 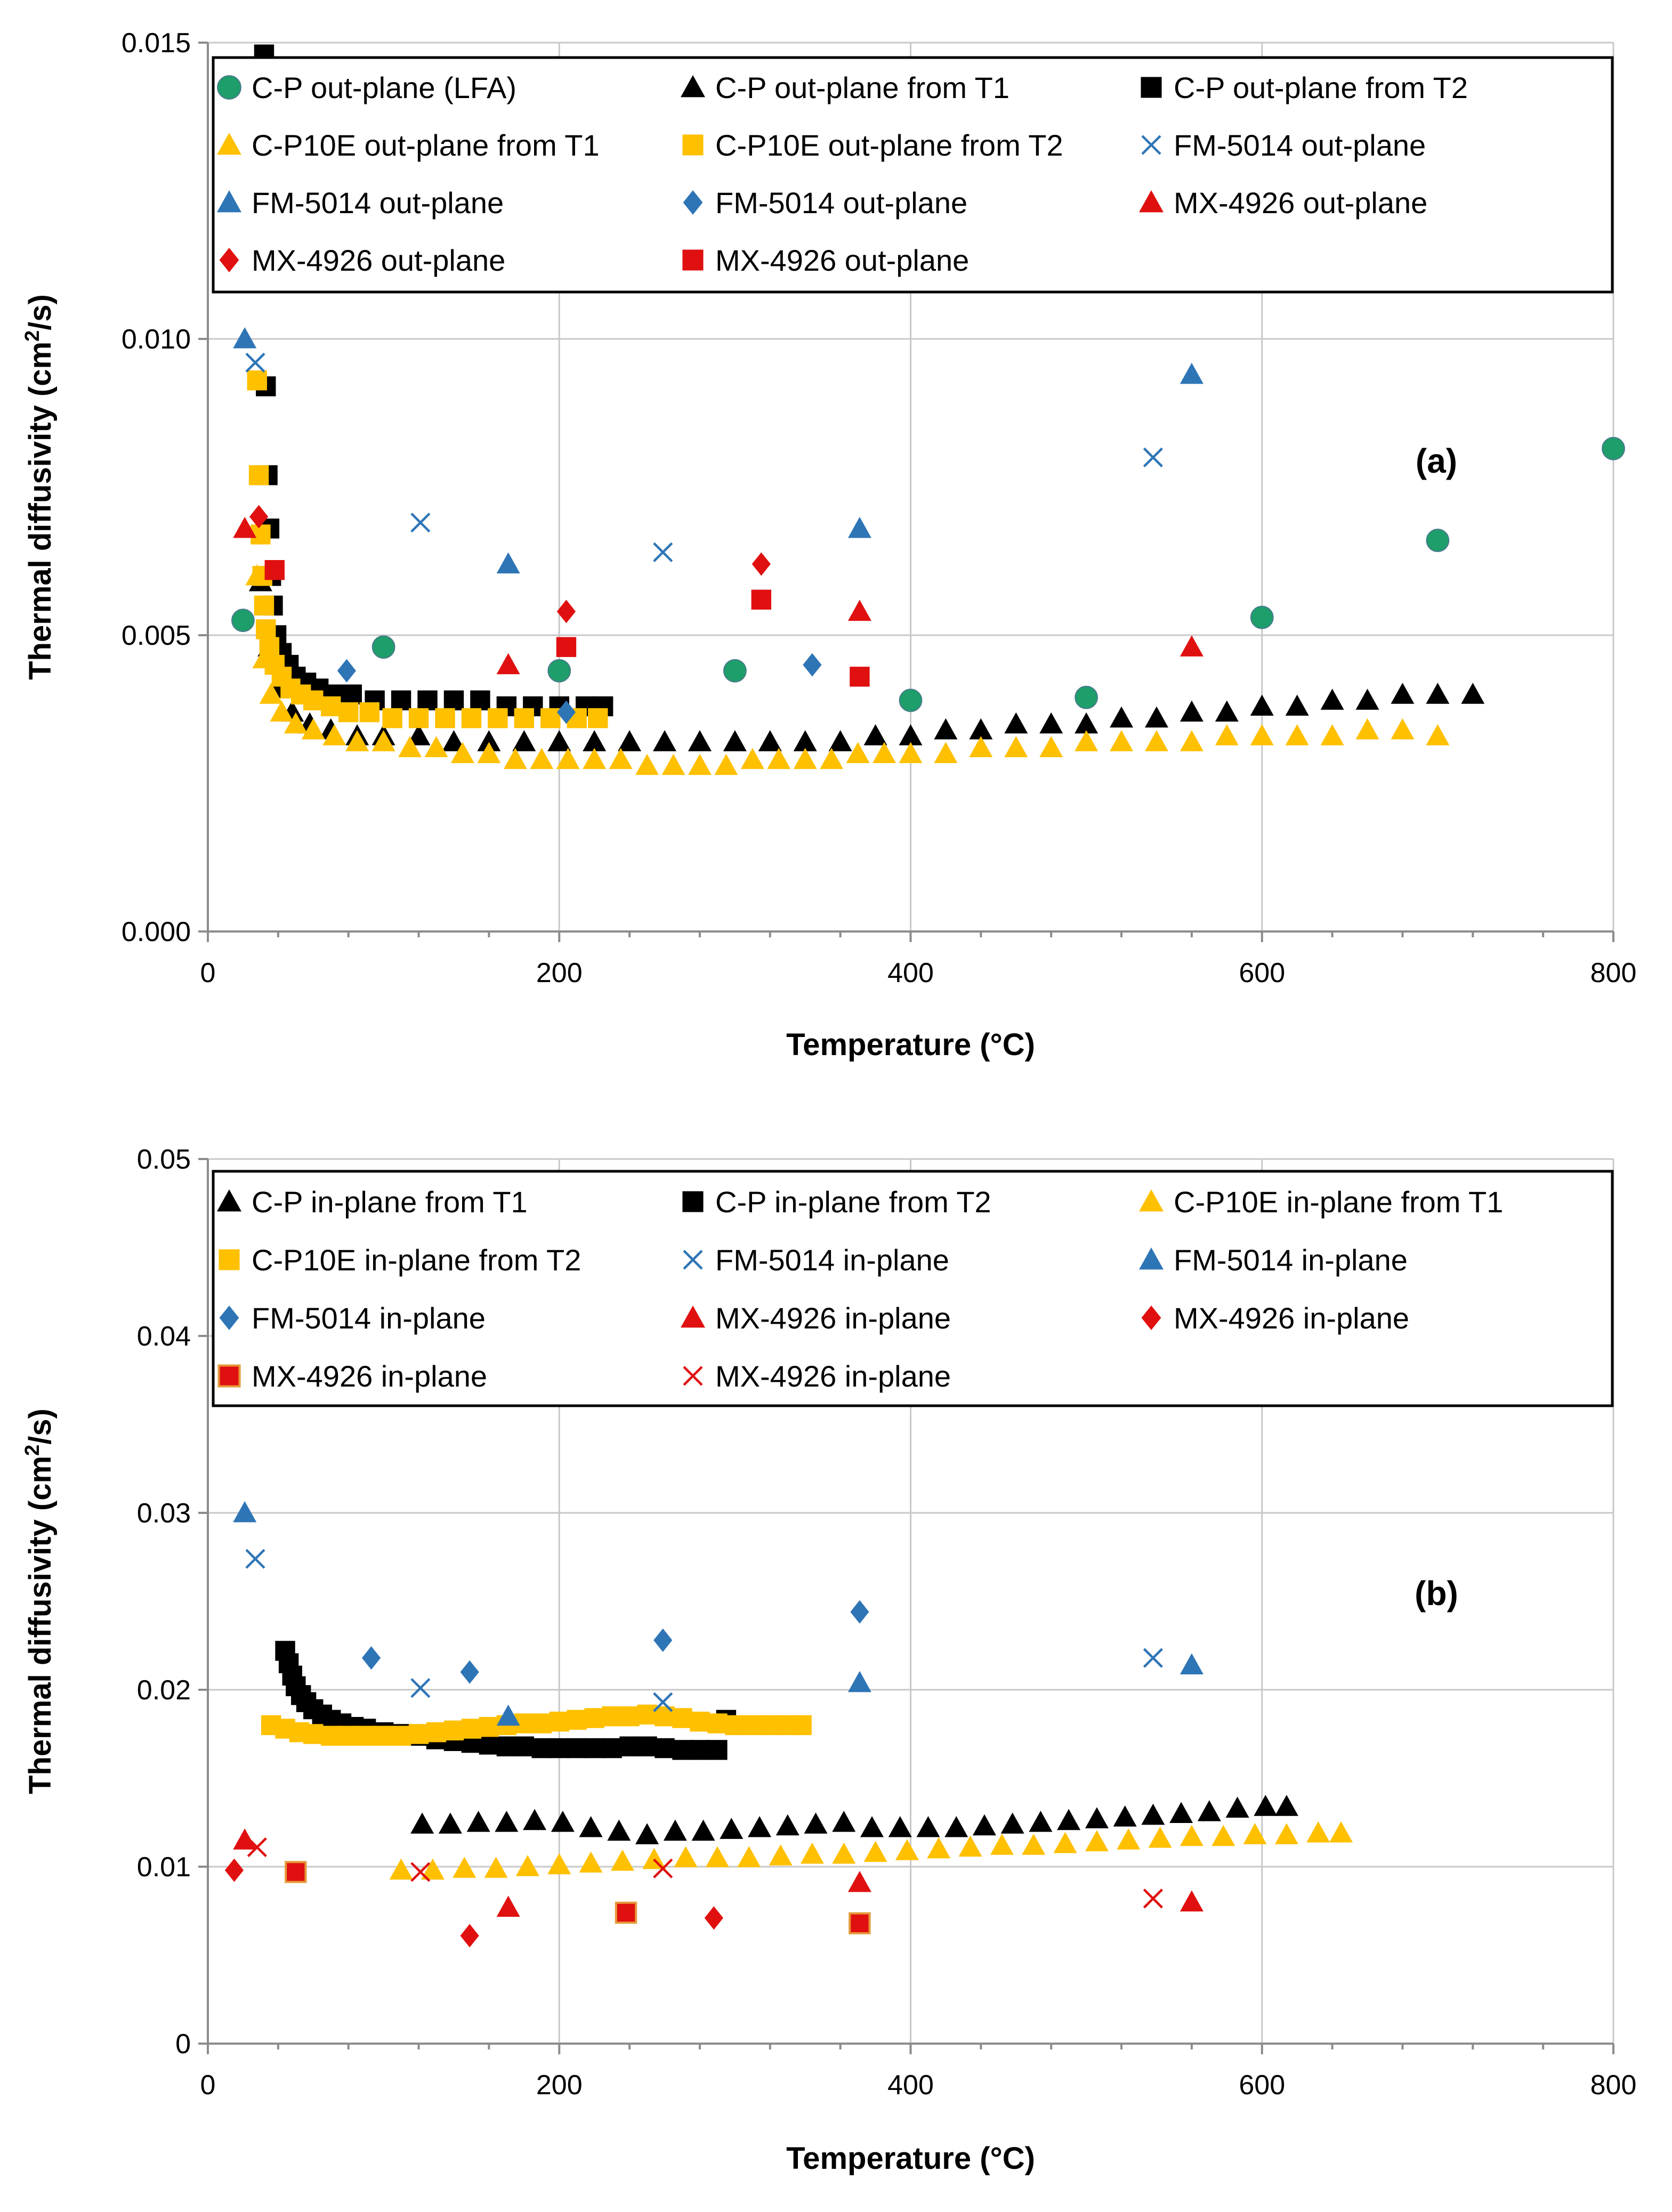 What do you see at coordinates (183, 2044) in the screenshot?
I see `y-tick-label: 0` at bounding box center [183, 2044].